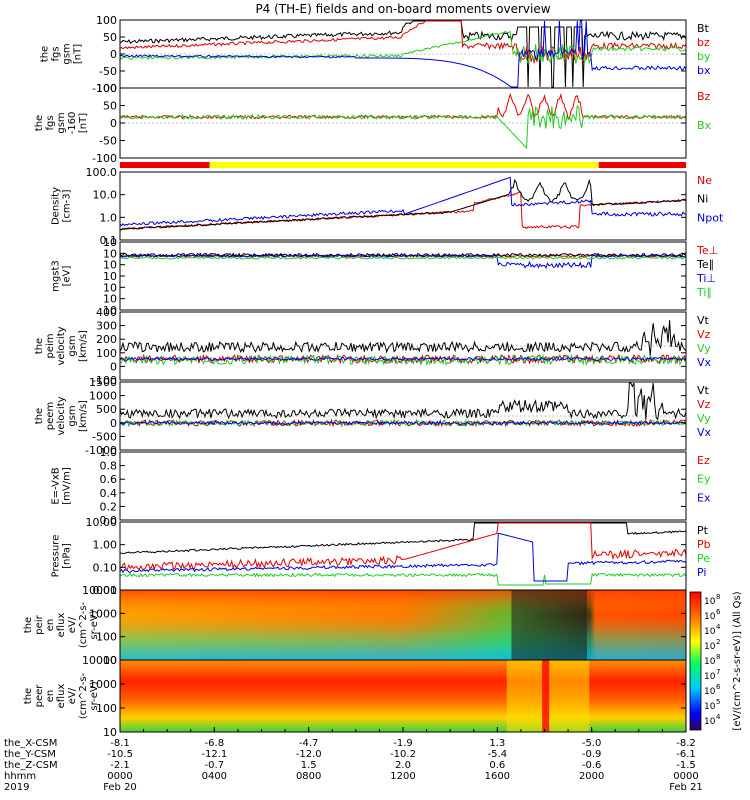 The image size is (750, 800). What do you see at coordinates (497, 743) in the screenshot?
I see `x-row-0-value-4: 1.3` at bounding box center [497, 743].